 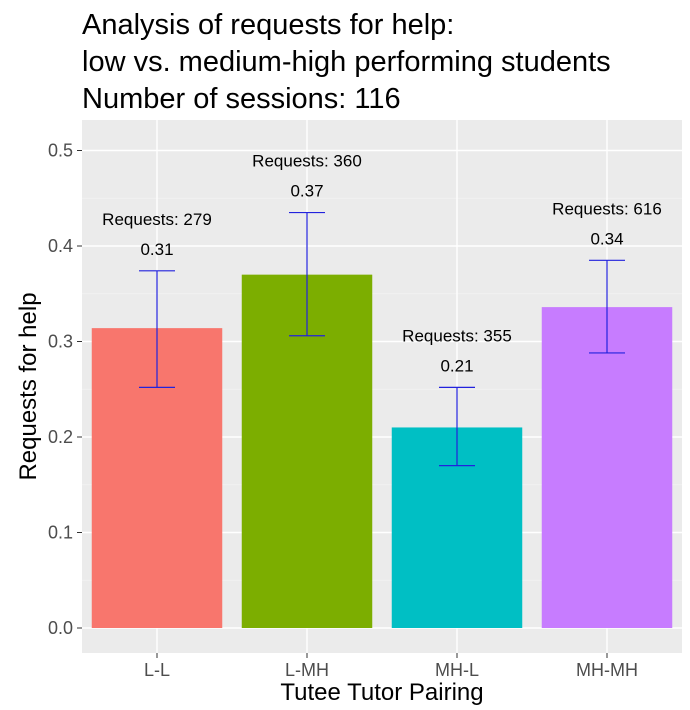 I want to click on bar-annotation-requests: Requests: 360, so click(x=307, y=161).